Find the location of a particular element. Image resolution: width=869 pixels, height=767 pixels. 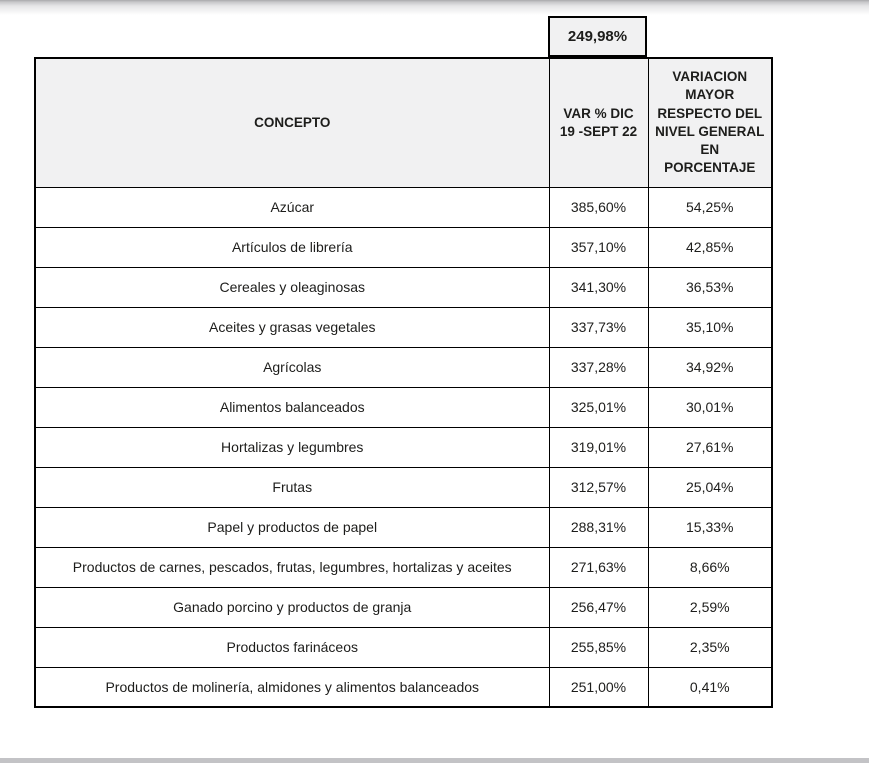

cell-var-pct: 312,57% is located at coordinates (598, 487).